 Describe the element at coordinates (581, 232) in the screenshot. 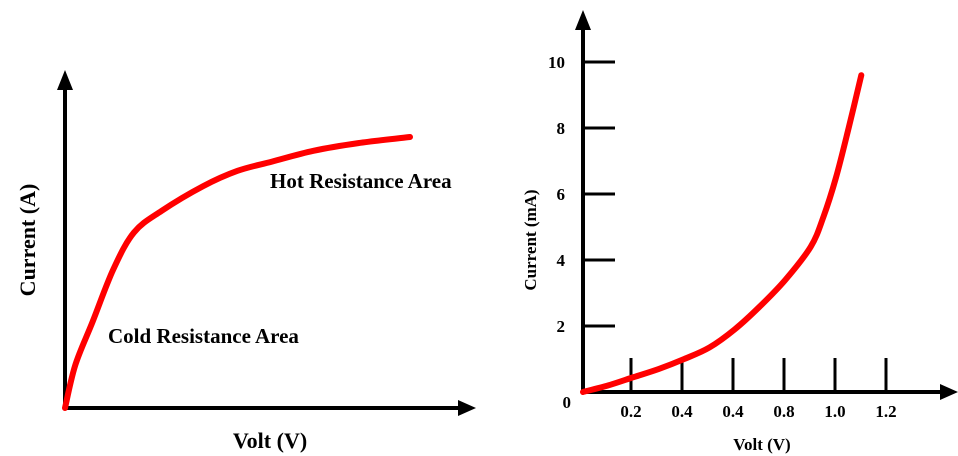

I see `right-y-ticks: 0 2 4 6 8 10` at that location.